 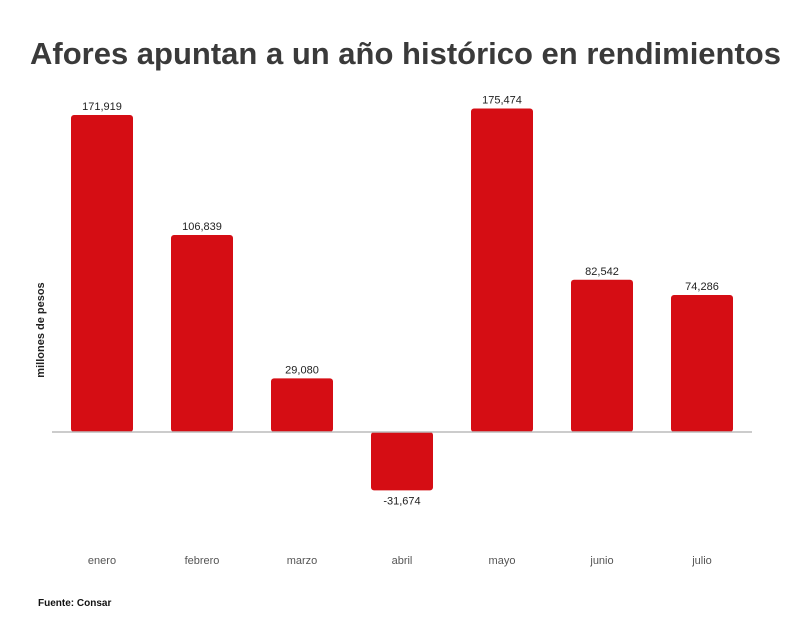 I want to click on bar-abril, so click(x=402, y=461).